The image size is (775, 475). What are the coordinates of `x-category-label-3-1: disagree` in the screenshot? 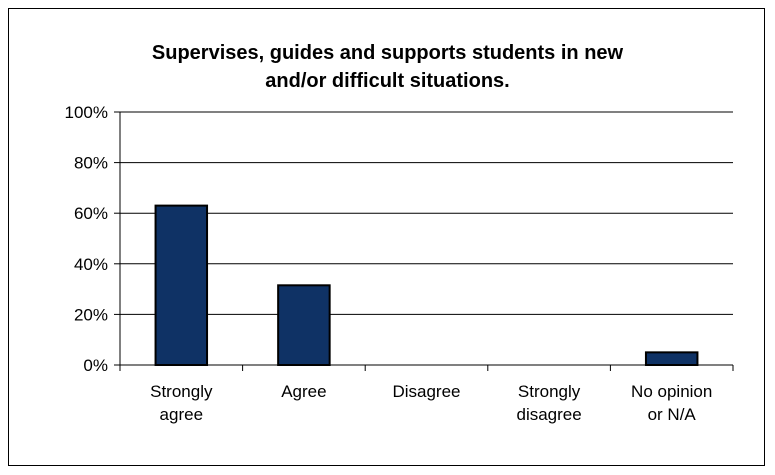 It's located at (548, 414).